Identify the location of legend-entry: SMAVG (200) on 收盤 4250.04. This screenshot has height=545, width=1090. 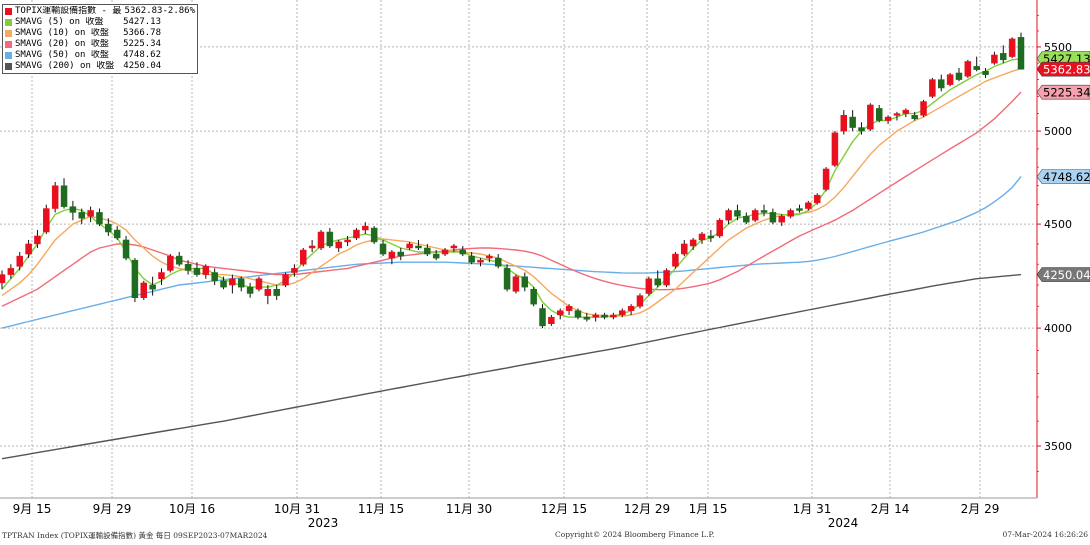
(100, 66).